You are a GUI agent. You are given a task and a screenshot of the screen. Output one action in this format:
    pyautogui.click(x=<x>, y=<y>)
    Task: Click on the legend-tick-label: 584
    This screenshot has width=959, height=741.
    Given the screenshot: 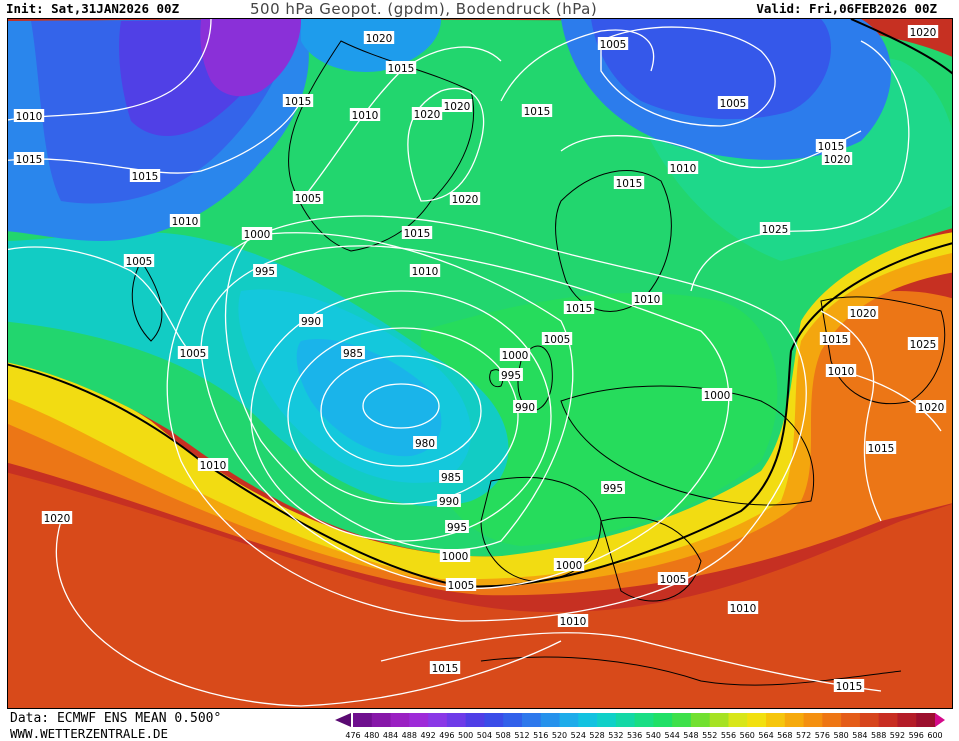 What is the action you would take?
    pyautogui.click(x=859, y=735)
    